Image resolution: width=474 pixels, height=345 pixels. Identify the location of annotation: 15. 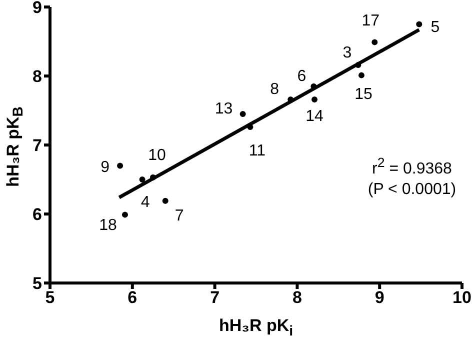
(363, 94).